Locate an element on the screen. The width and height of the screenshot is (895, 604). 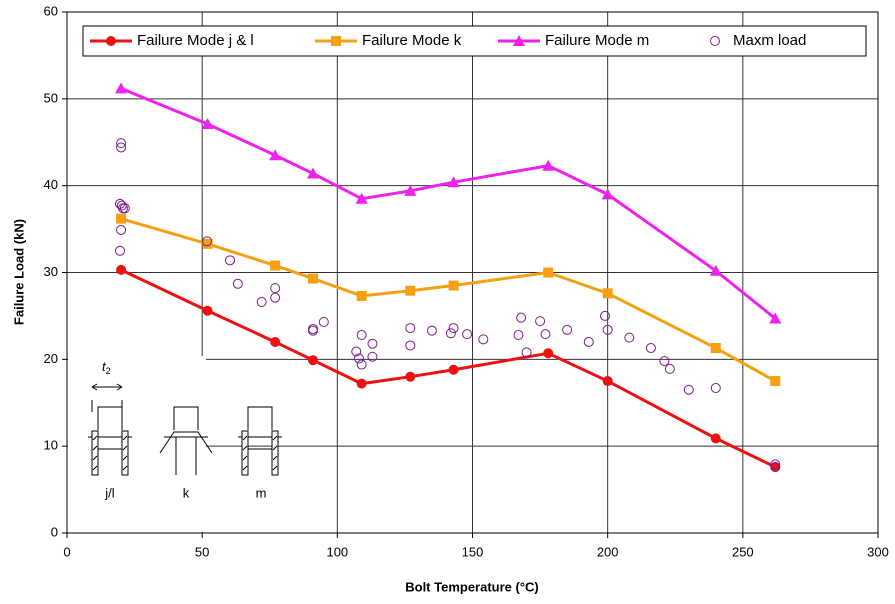
legend-label: Failure Mode m is located at coordinates (597, 40).